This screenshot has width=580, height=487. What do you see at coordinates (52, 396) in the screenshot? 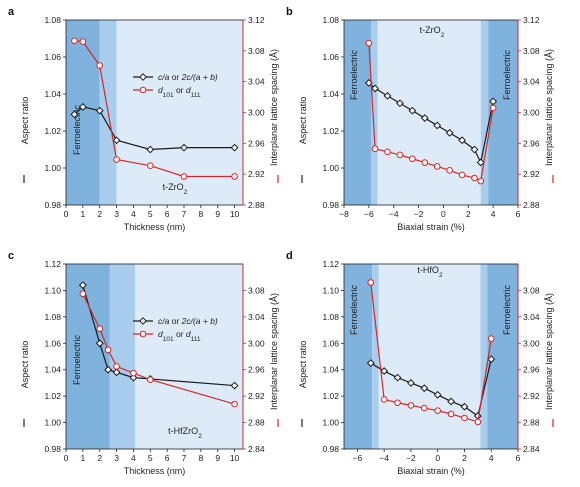
I see `y-tick-label: 1.02` at bounding box center [52, 396].